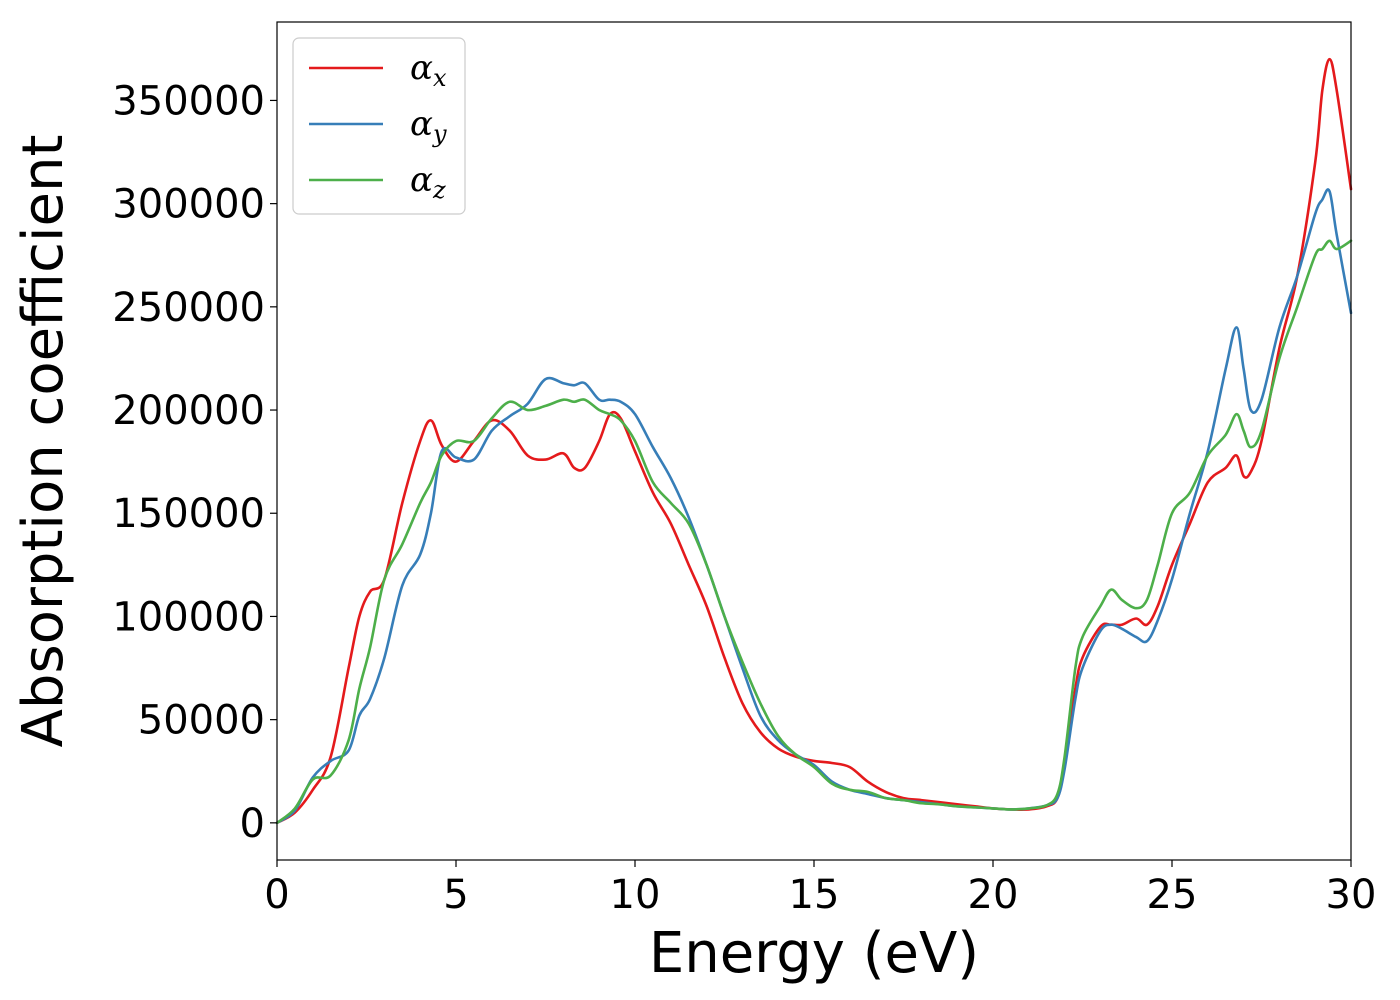 Image resolution: width=1400 pixels, height=1000 pixels. Describe the element at coordinates (1351, 895) in the screenshot. I see `x-tick-label: 30` at that location.